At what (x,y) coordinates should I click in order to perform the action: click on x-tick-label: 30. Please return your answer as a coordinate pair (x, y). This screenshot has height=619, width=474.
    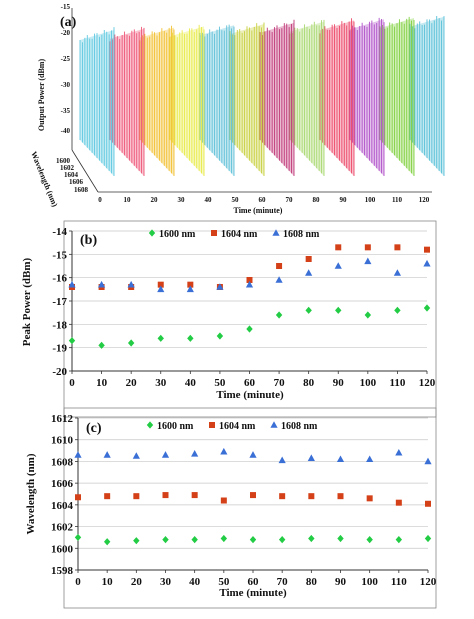
    Looking at the image, I should click on (166, 582).